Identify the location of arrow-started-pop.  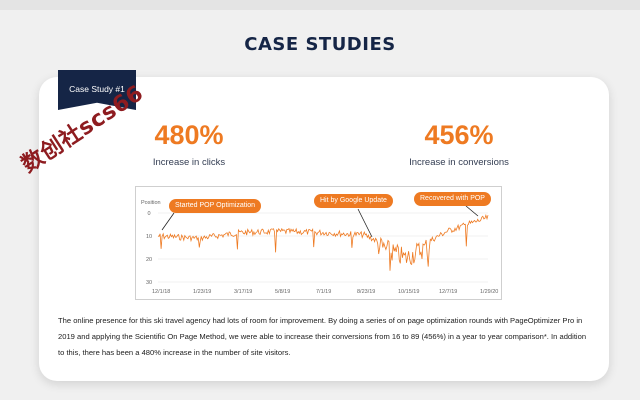
(168, 221).